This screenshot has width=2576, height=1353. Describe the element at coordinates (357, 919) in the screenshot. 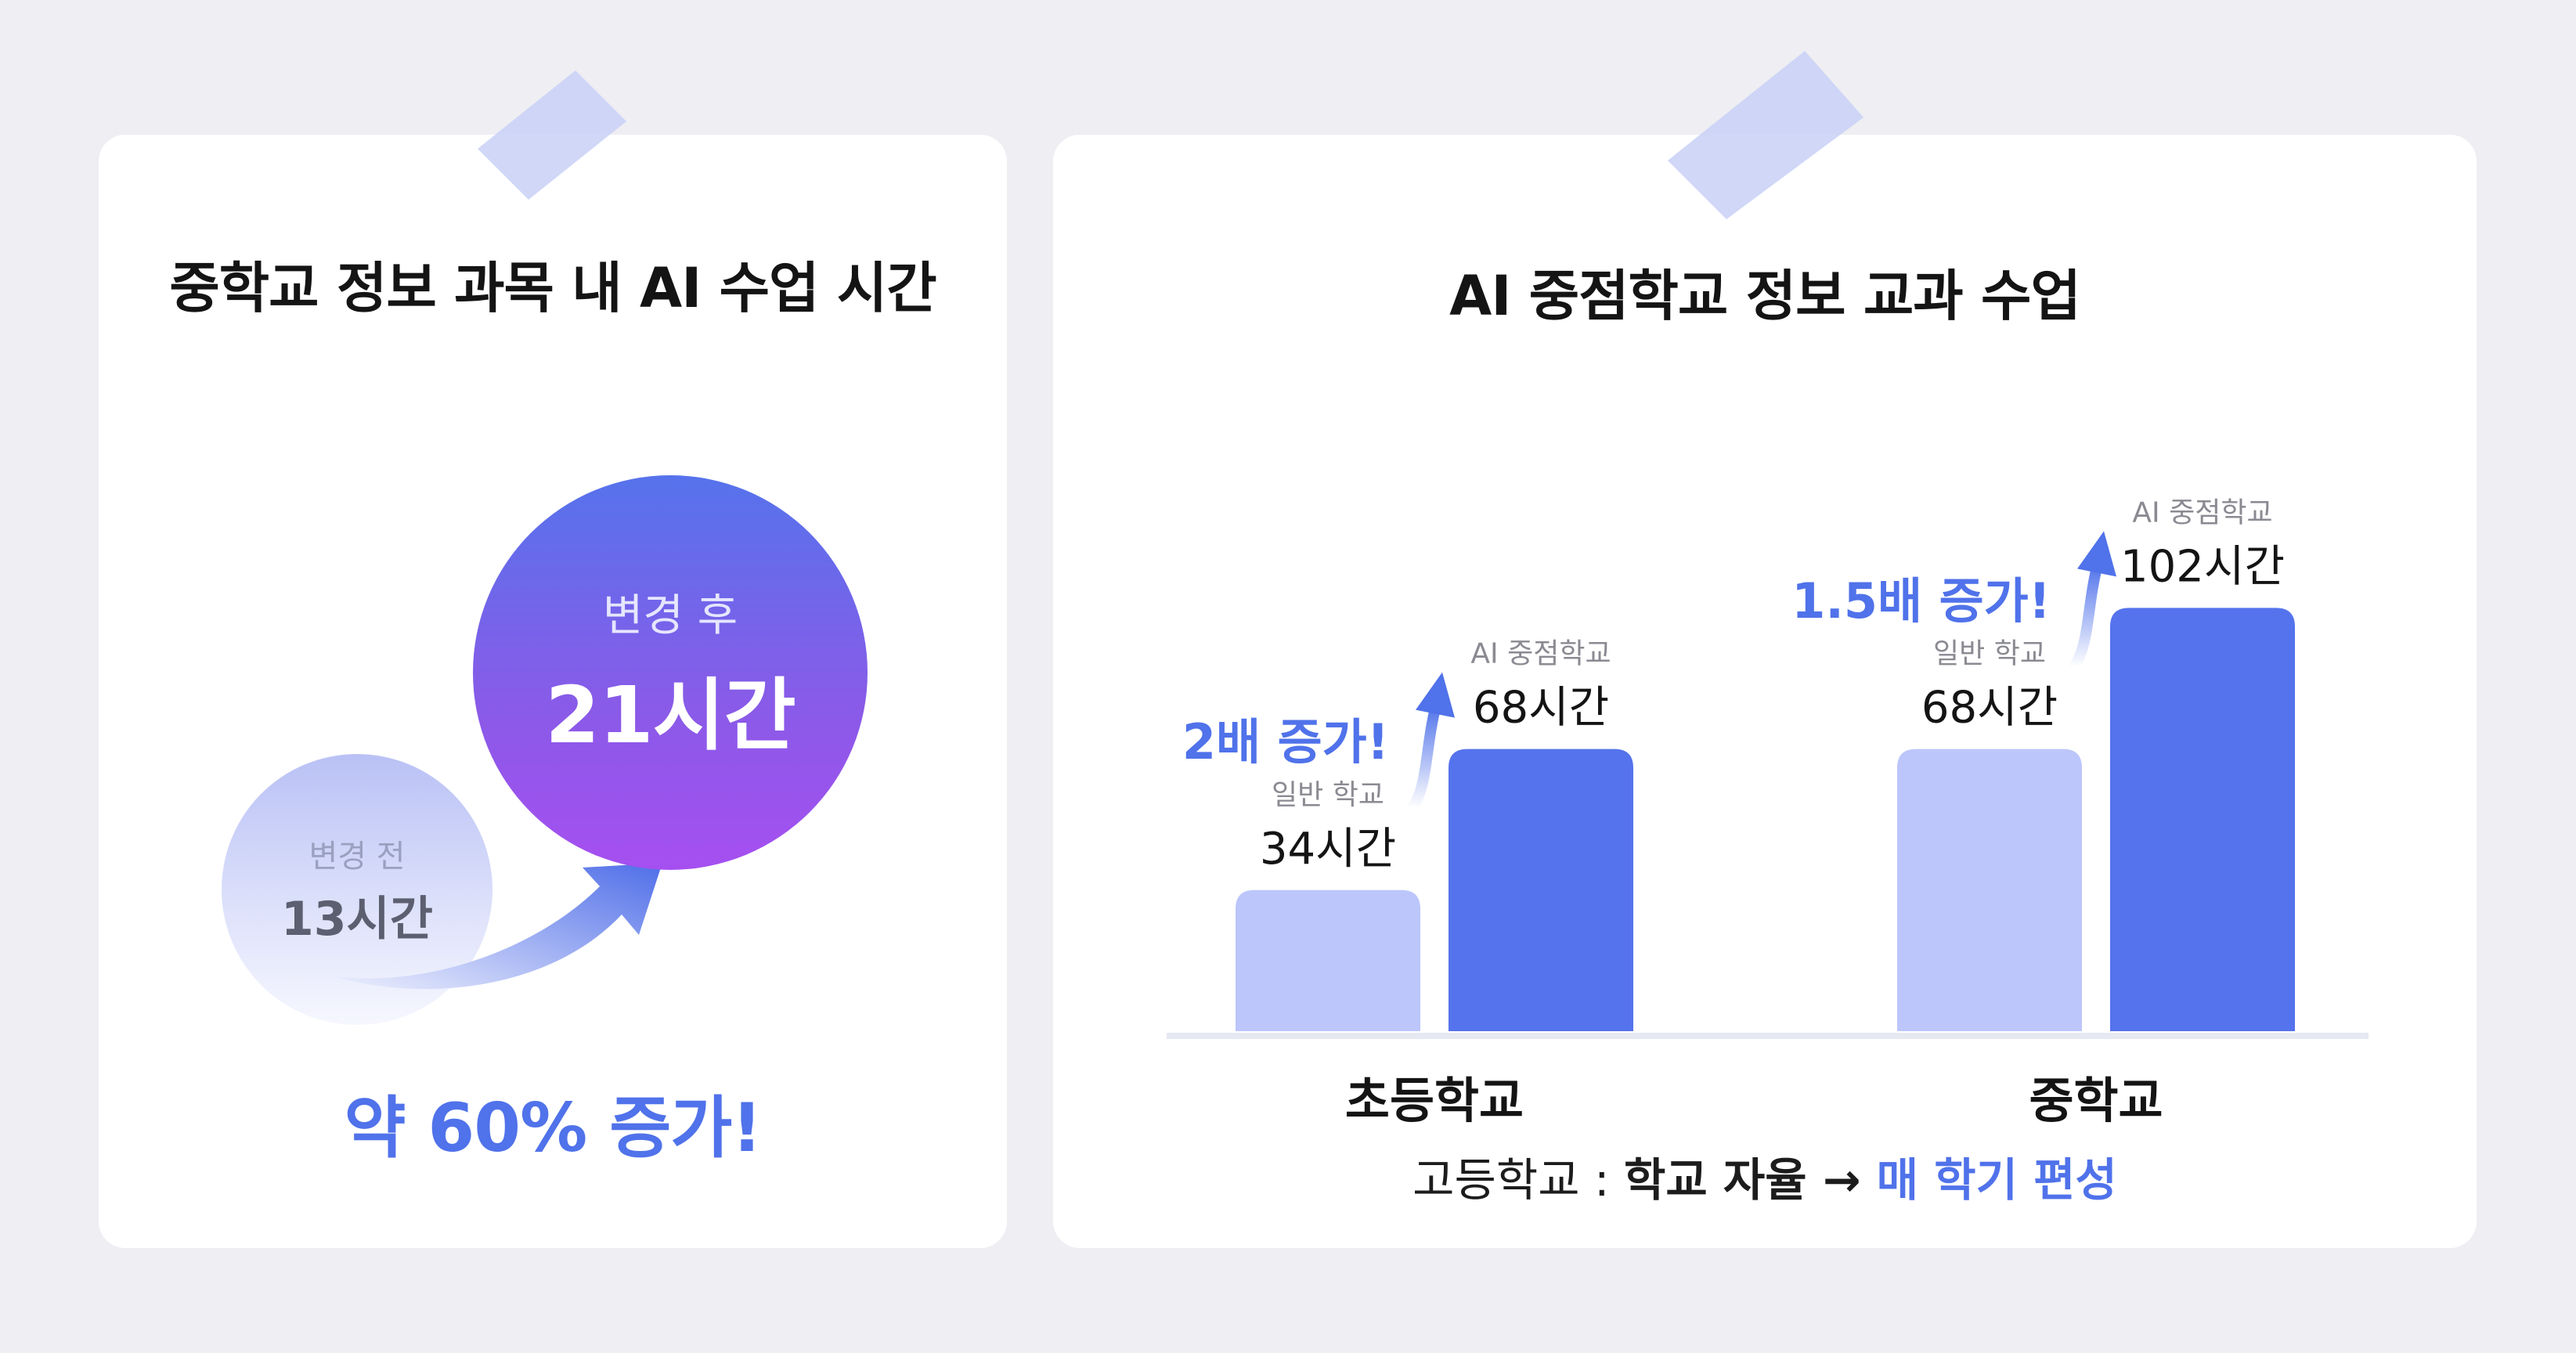

I see `before-value: 13시간` at that location.